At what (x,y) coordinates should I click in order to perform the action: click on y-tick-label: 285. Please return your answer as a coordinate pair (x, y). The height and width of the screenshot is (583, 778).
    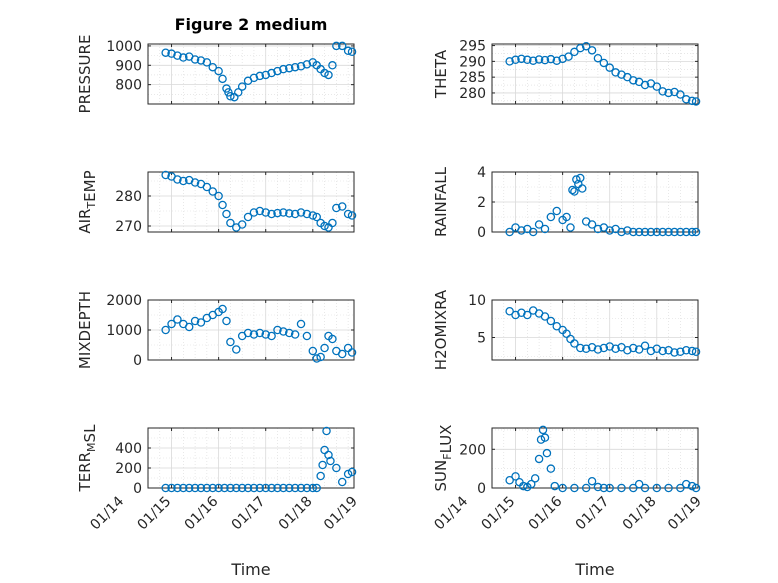
    Looking at the image, I should click on (472, 78).